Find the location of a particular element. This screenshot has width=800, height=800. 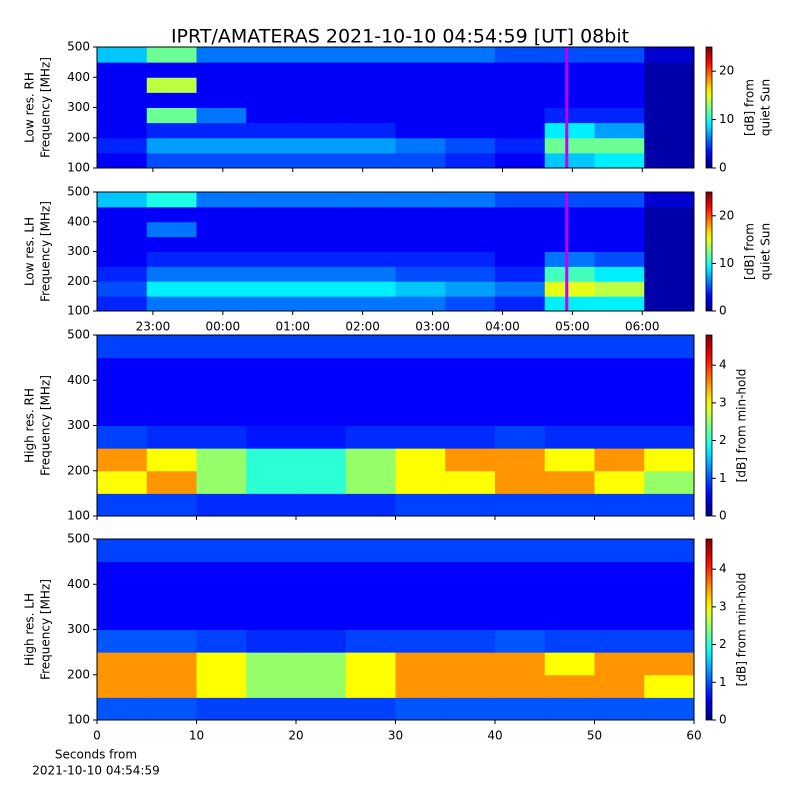

colorbar-tick-label: 4 is located at coordinates (723, 365).